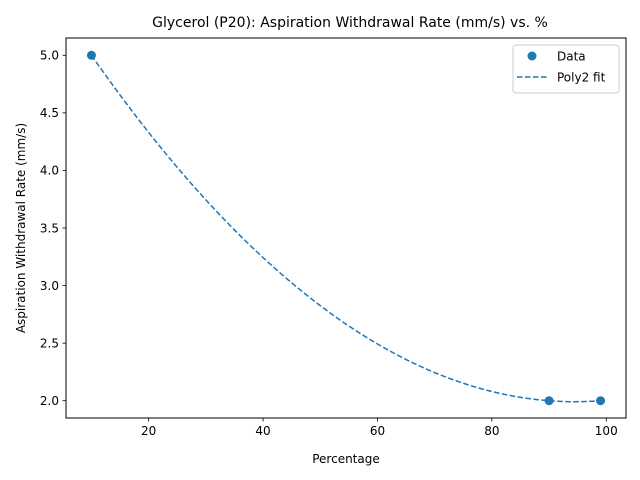  What do you see at coordinates (148, 431) in the screenshot?
I see `x-tick-label: 20` at bounding box center [148, 431].